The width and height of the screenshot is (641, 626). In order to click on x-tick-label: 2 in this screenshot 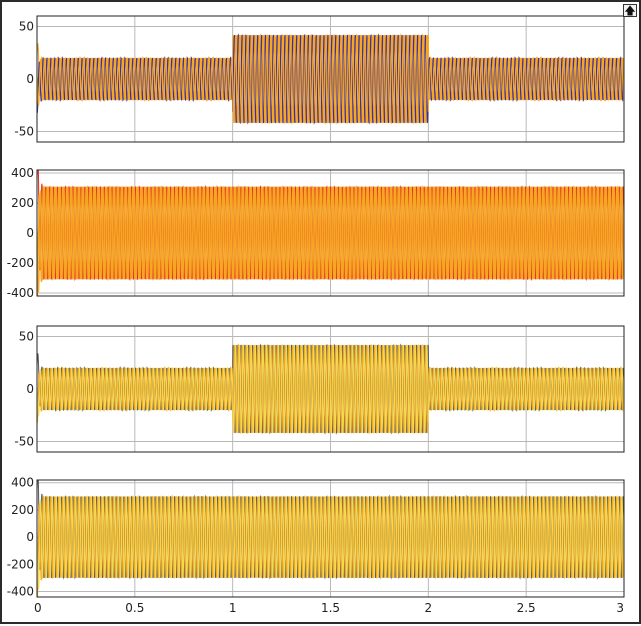, I will do `click(429, 608)`.